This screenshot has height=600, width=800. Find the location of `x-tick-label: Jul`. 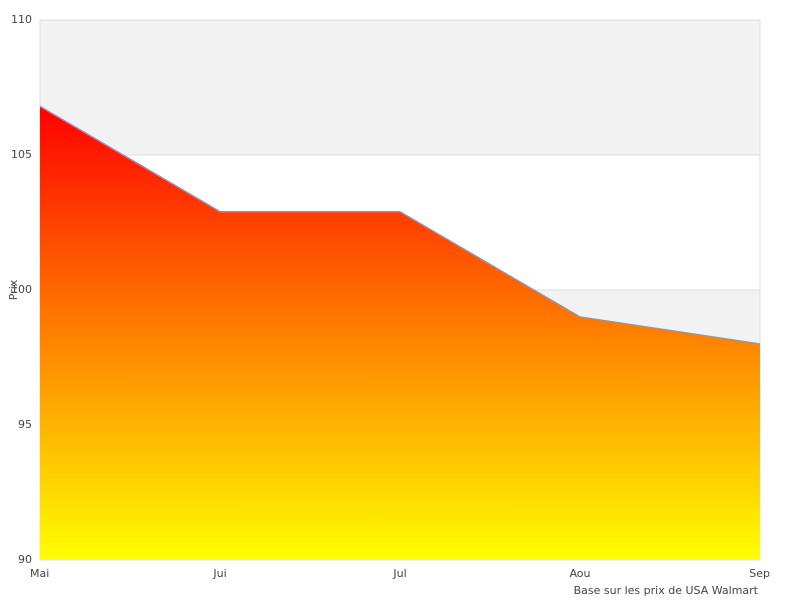

x-tick-label: Jul is located at coordinates (399, 573).